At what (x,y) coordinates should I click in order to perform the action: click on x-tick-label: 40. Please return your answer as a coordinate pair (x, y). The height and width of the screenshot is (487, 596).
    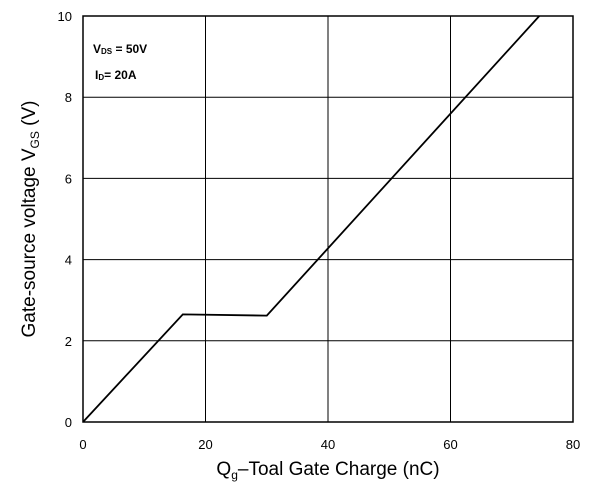
    Looking at the image, I should click on (328, 444).